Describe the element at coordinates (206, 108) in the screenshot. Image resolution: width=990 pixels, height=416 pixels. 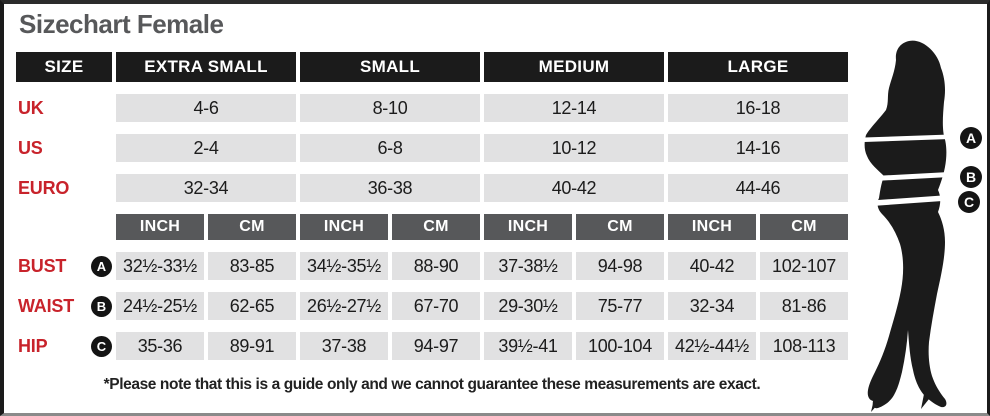
I see `table-cell: 4-6` at that location.